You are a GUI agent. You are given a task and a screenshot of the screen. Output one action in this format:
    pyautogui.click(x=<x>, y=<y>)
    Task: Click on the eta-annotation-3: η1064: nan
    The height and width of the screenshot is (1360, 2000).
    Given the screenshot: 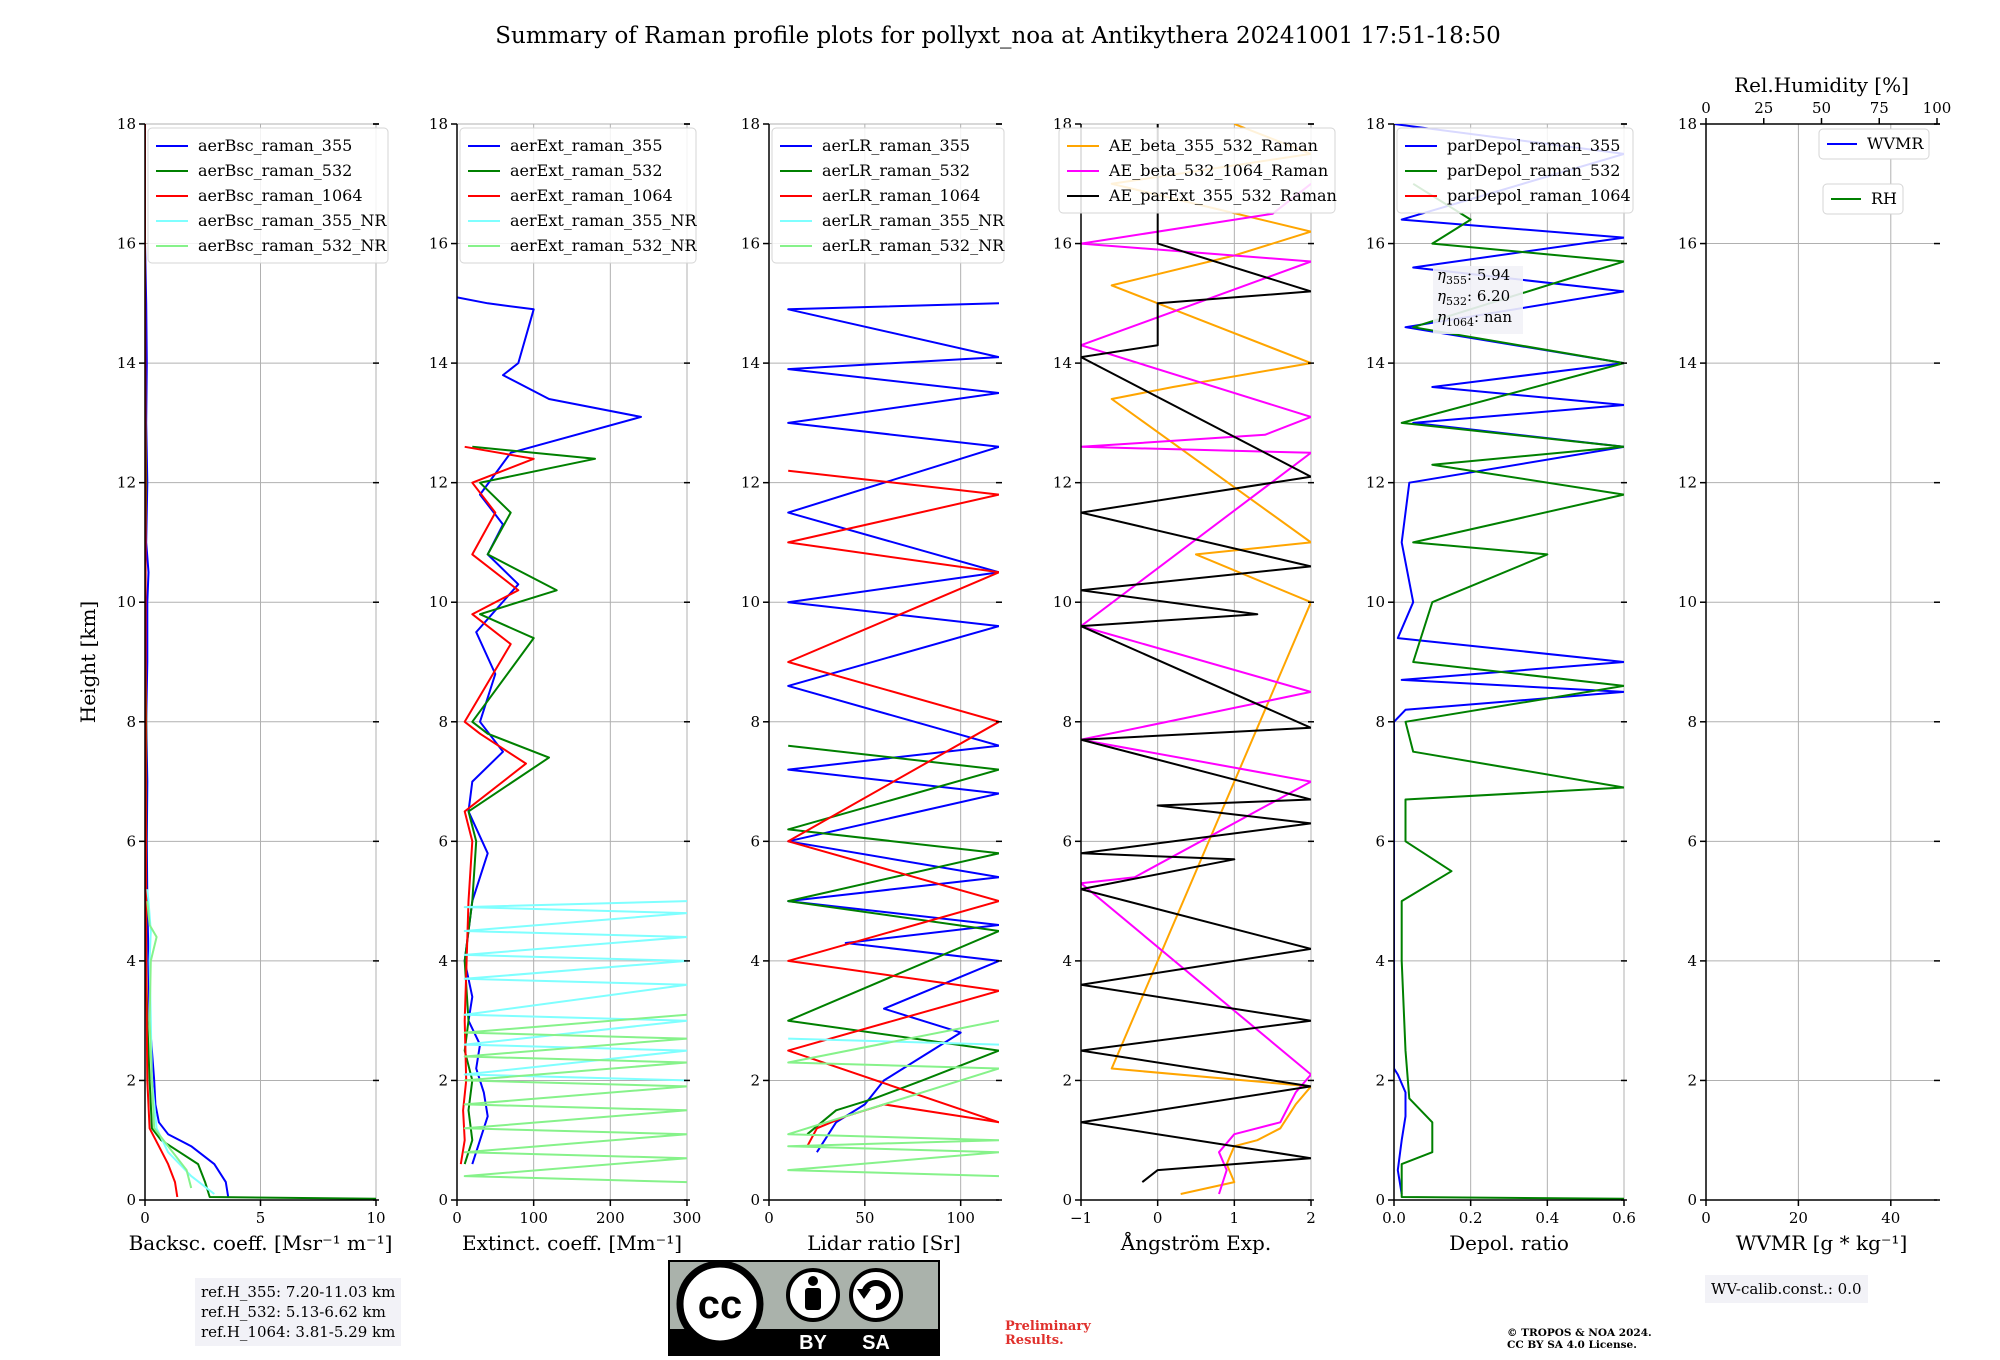 What is the action you would take?
    pyautogui.click(x=1474, y=318)
    